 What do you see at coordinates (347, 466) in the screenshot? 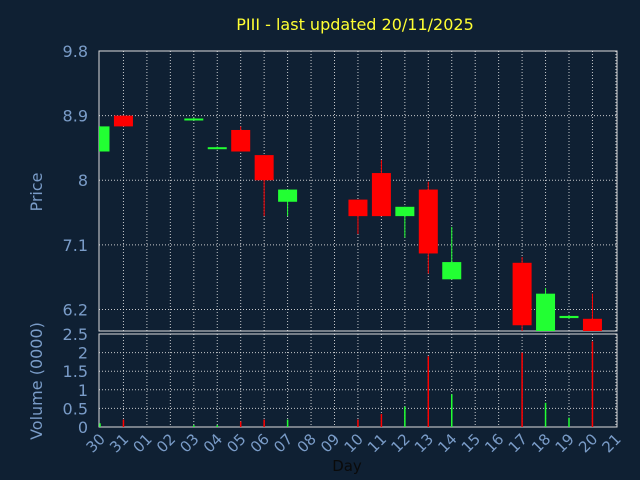
I see `x-axis-label: Day` at bounding box center [347, 466].